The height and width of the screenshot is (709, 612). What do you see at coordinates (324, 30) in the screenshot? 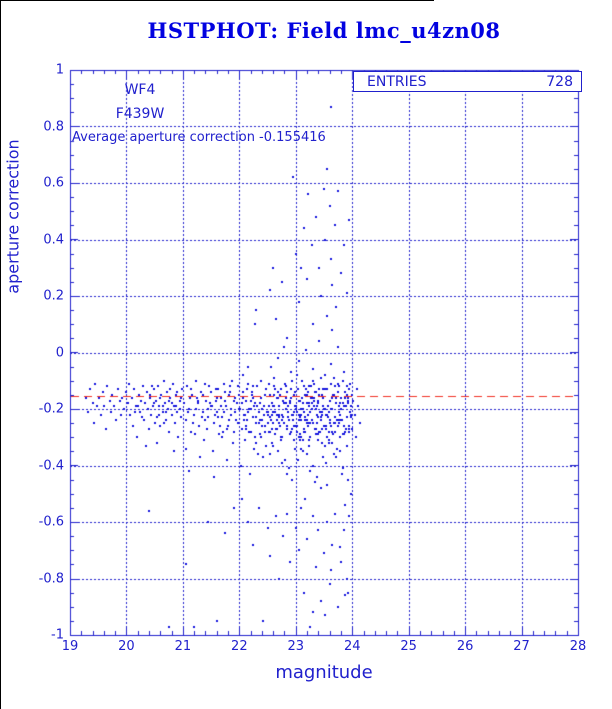
I see `chart-title: HSTPHOT: Field lmc_u4zn08` at bounding box center [324, 30].